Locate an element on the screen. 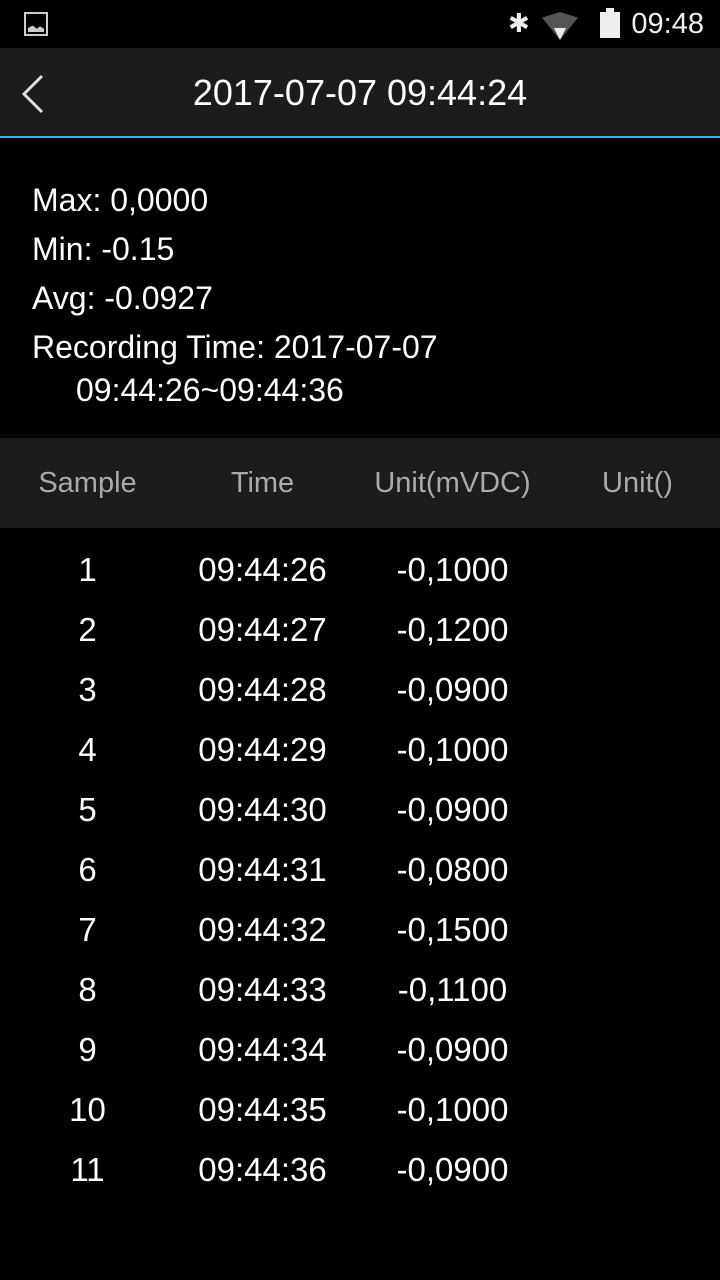 This screenshot has height=1280, width=720. wifi-icon is located at coordinates (560, 26).